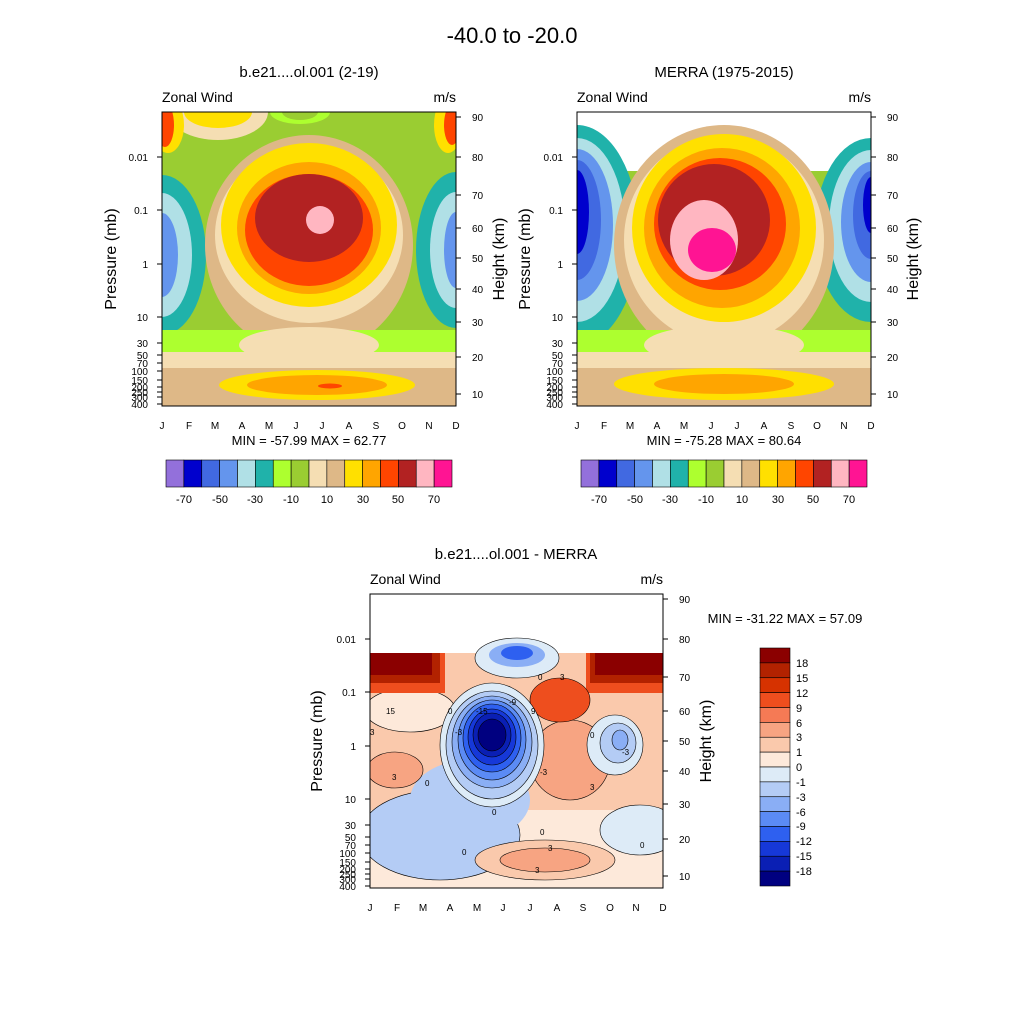 This screenshot has height=1024, width=1024. I want to click on colorbar-label: -6, so click(801, 813).